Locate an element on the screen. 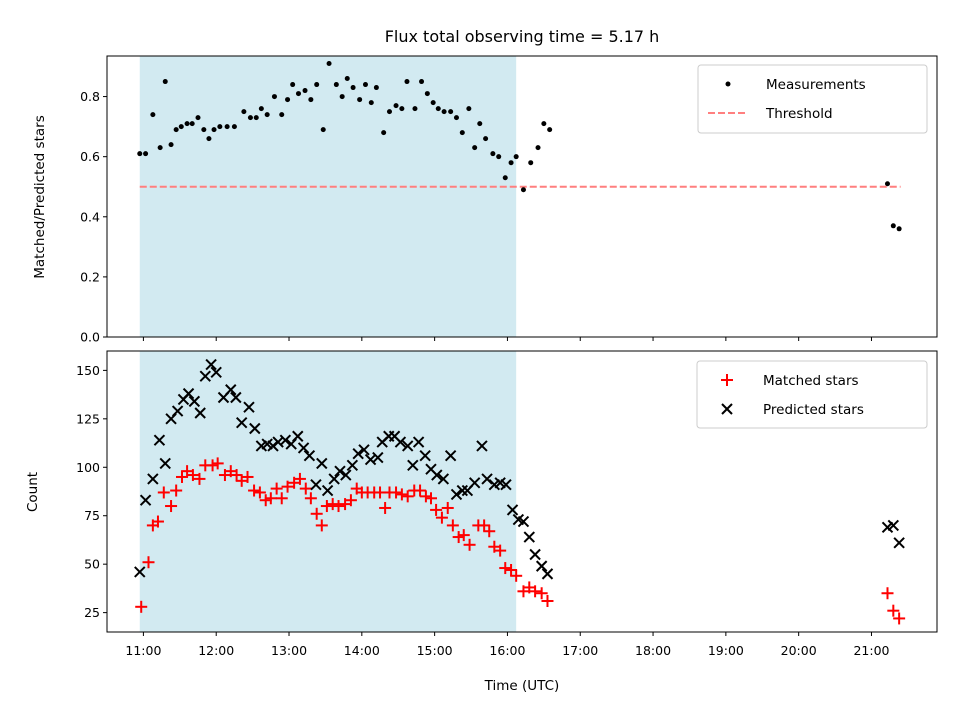  y-tick-label: 50 is located at coordinates (92, 564).